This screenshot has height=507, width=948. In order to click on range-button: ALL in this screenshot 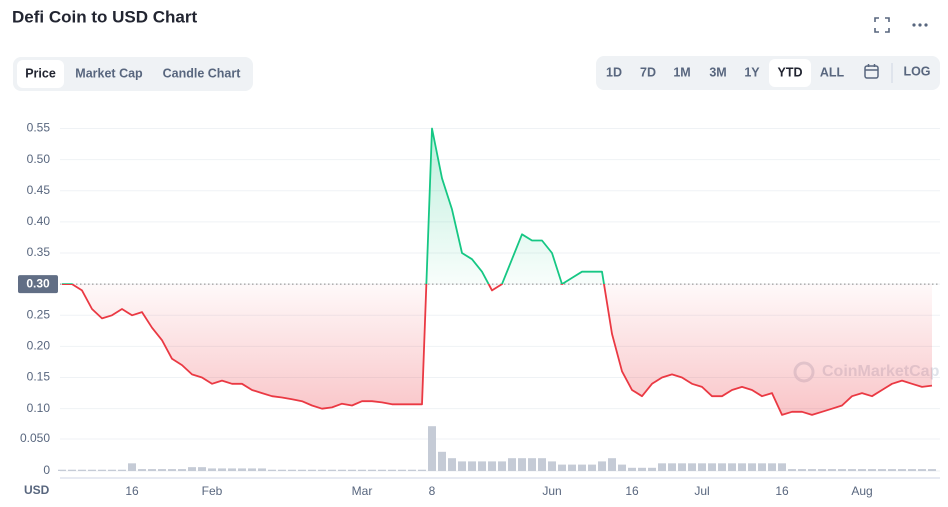, I will do `click(832, 72)`.